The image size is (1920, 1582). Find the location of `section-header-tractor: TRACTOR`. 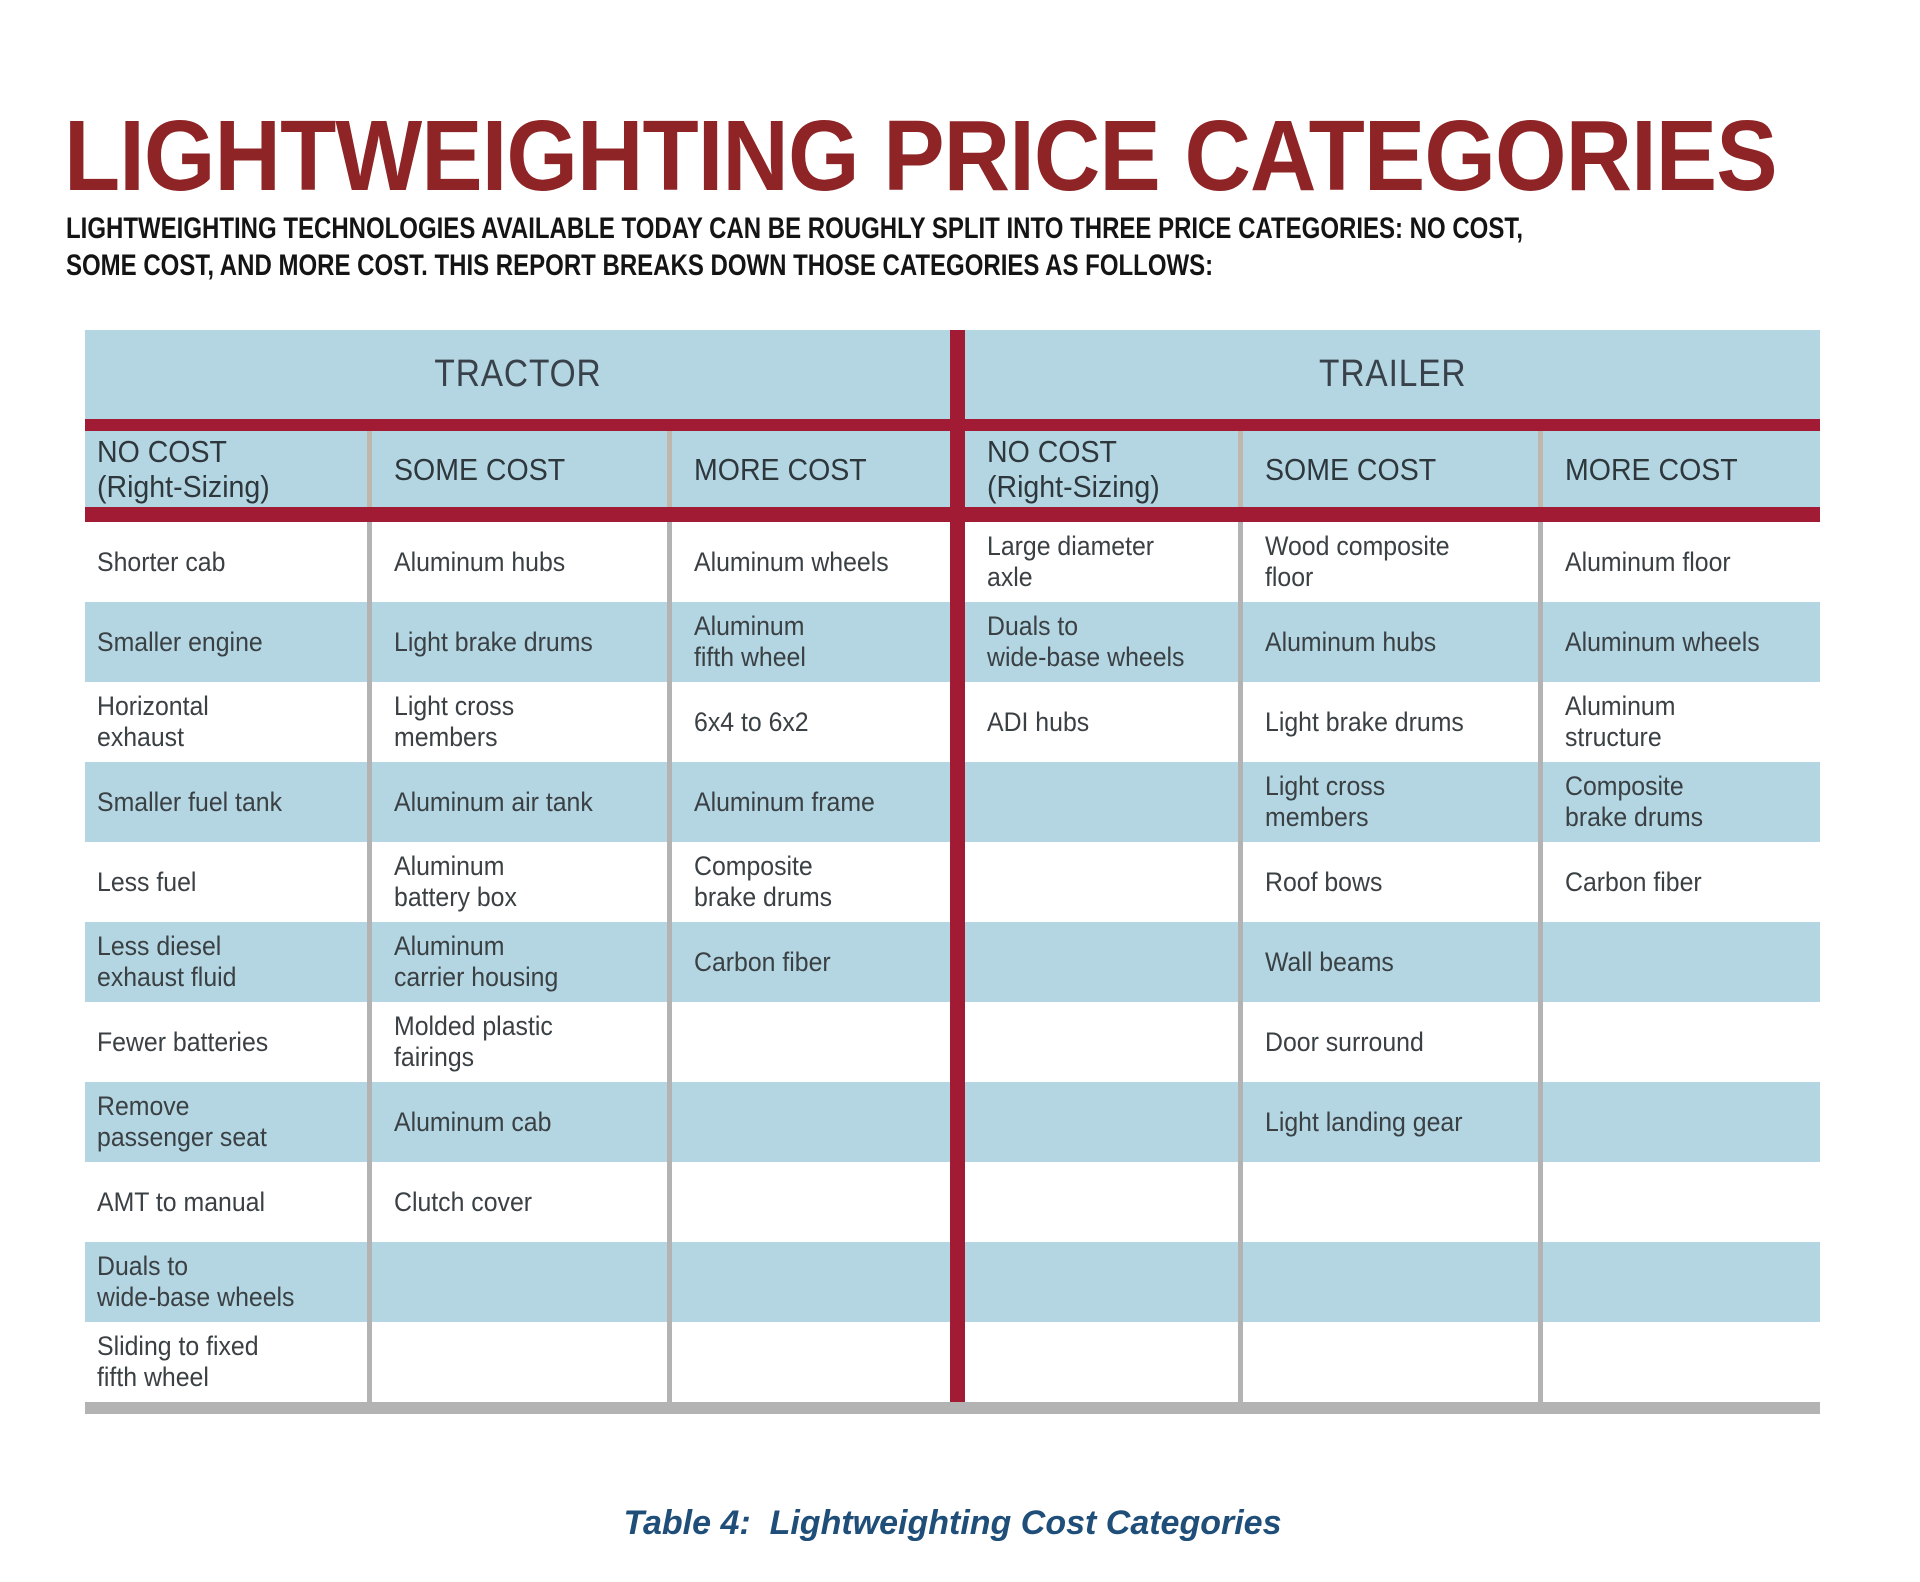

section-header-tractor: TRACTOR is located at coordinates (517, 374).